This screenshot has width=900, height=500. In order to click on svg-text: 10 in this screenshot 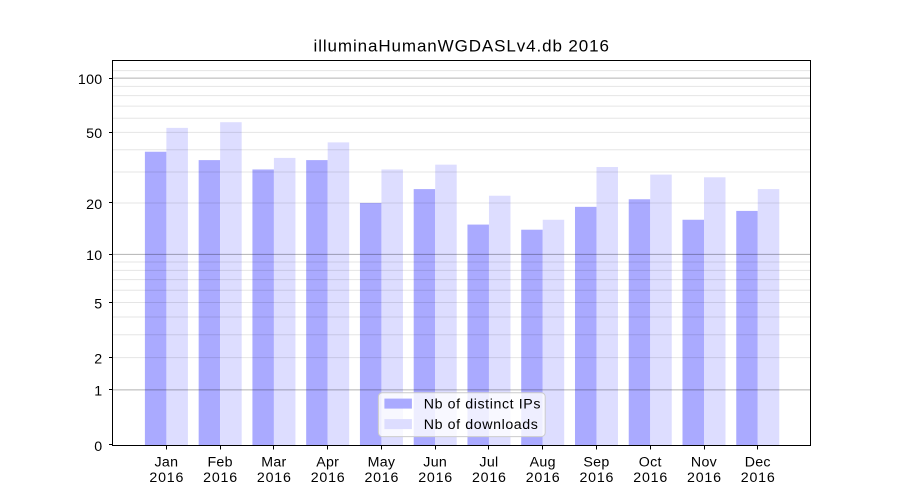, I will do `click(94, 256)`.